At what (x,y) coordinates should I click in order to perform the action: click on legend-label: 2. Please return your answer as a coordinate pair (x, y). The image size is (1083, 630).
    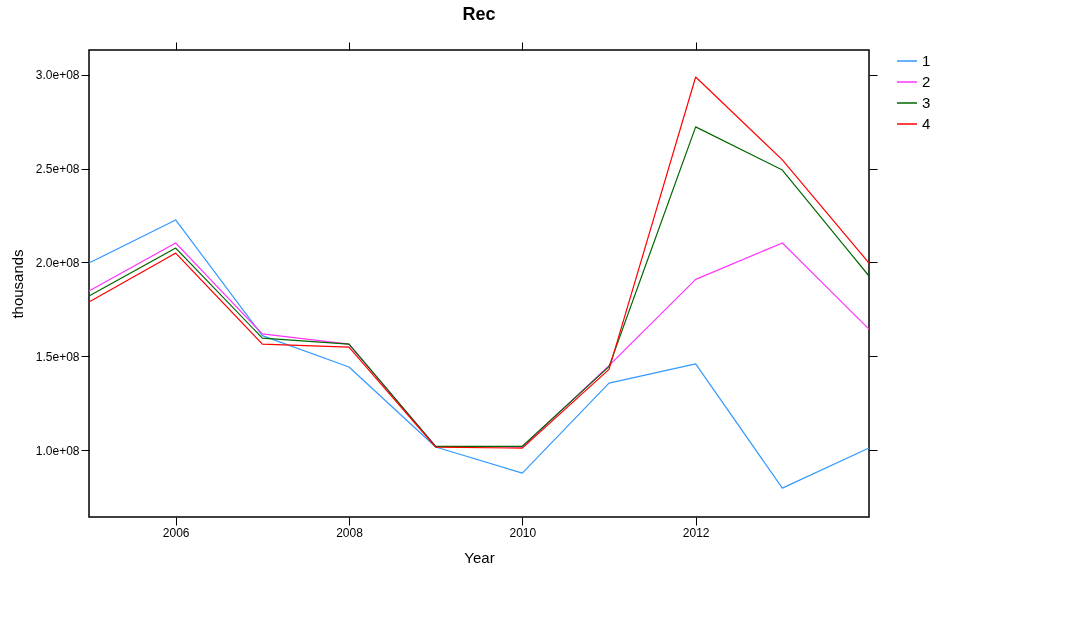
    Looking at the image, I should click on (926, 81).